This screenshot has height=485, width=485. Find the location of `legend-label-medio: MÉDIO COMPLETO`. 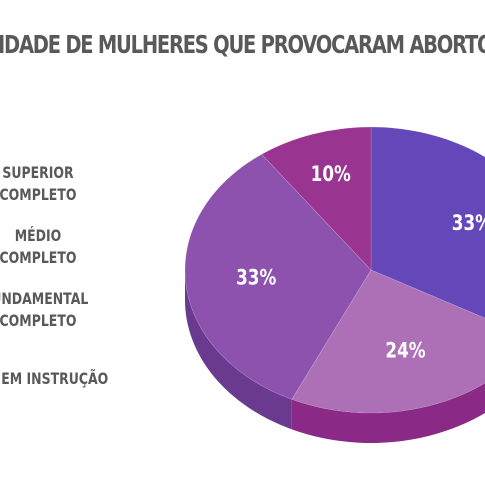

legend-label-medio: MÉDIO COMPLETO is located at coordinates (38, 246).